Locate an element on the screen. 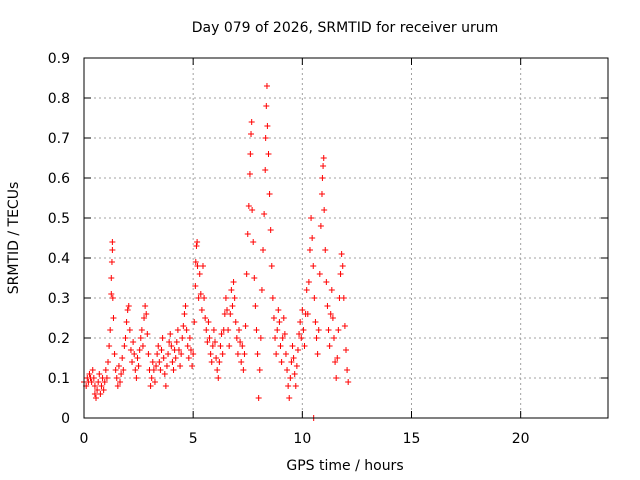 The image size is (640, 480). y-tick-label: 0 is located at coordinates (65, 419).